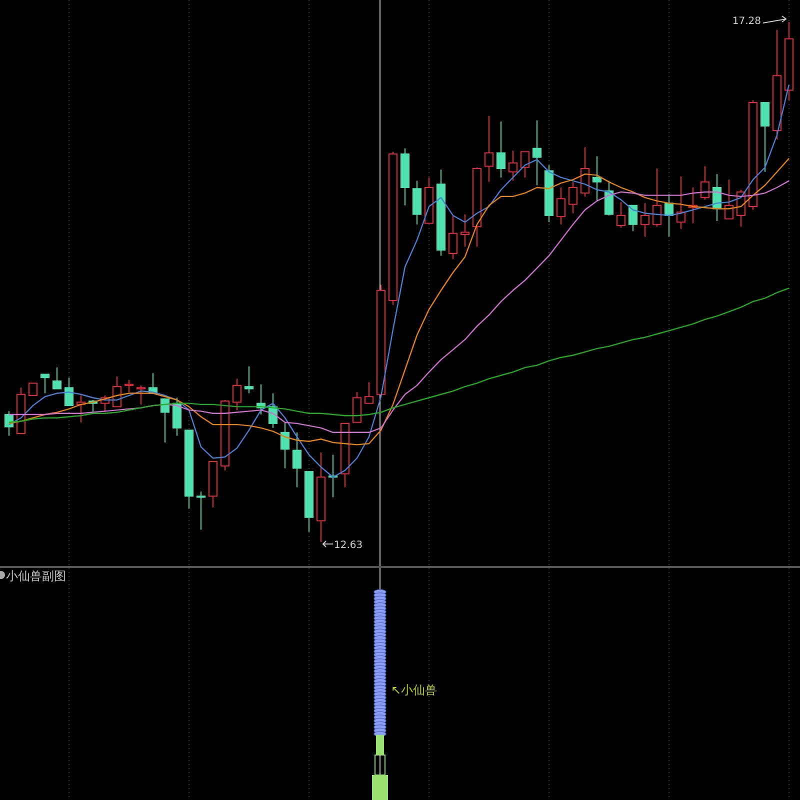  Describe the element at coordinates (348, 545) in the screenshot. I see `annotation: 12.63` at that location.